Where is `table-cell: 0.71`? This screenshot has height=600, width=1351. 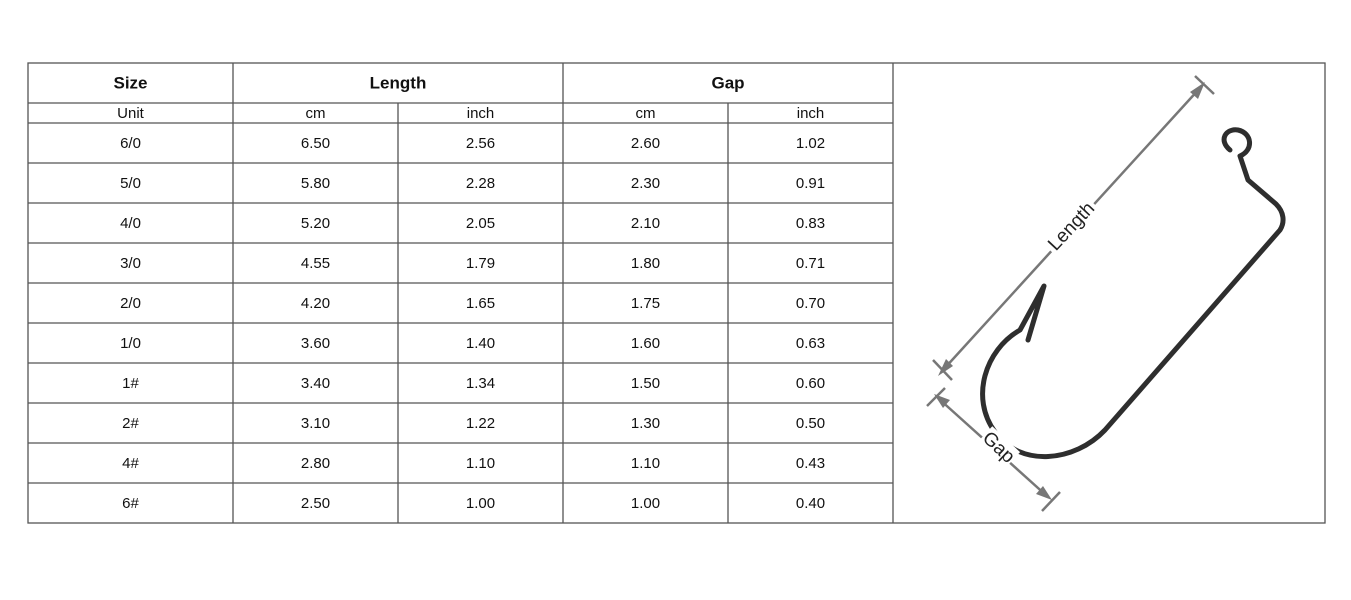 table-cell: 0.71 is located at coordinates (810, 263).